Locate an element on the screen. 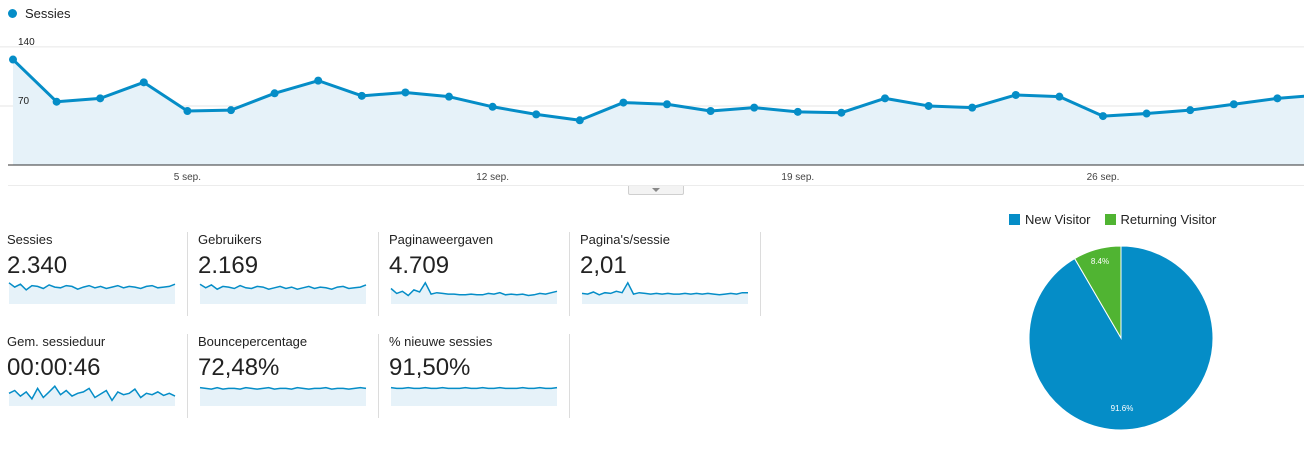  metric-value: 00:00:46 is located at coordinates (54, 367).